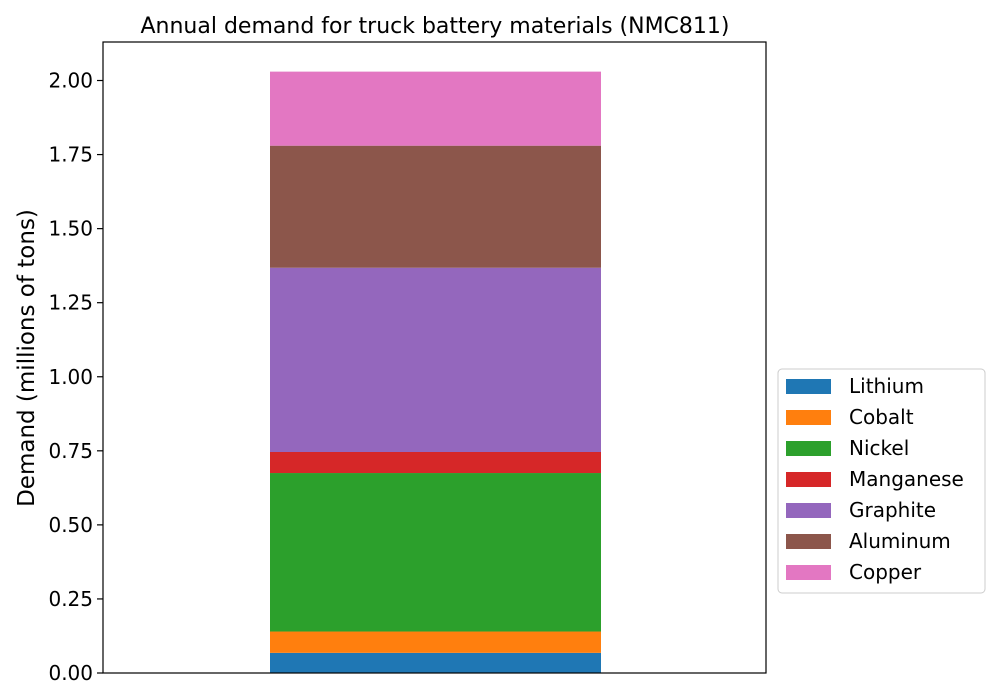 The height and width of the screenshot is (700, 1000). What do you see at coordinates (885, 572) in the screenshot?
I see `legend-label-copper: Copper` at bounding box center [885, 572].